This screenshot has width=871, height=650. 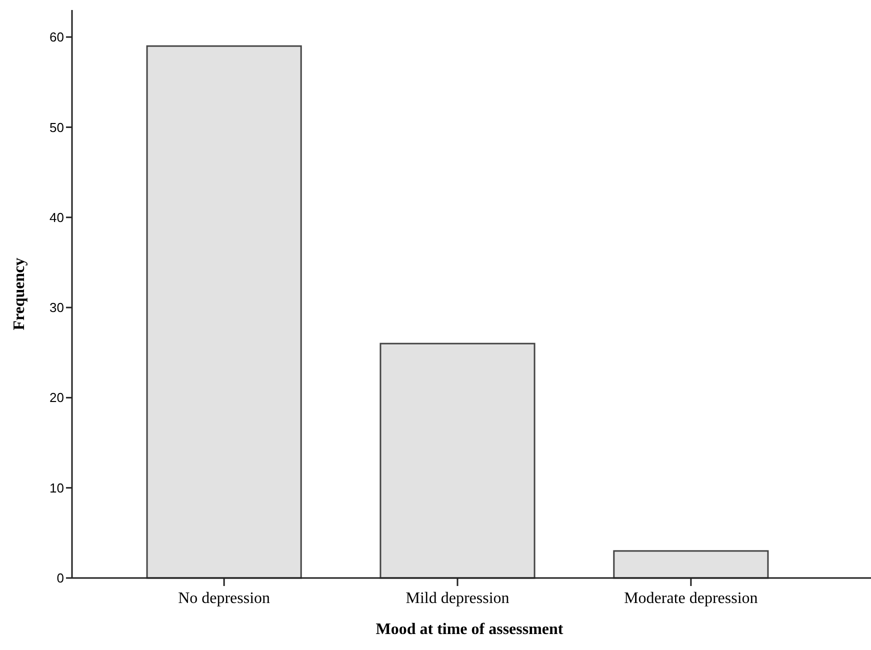 I want to click on y-tick-label: 50, so click(x=57, y=127).